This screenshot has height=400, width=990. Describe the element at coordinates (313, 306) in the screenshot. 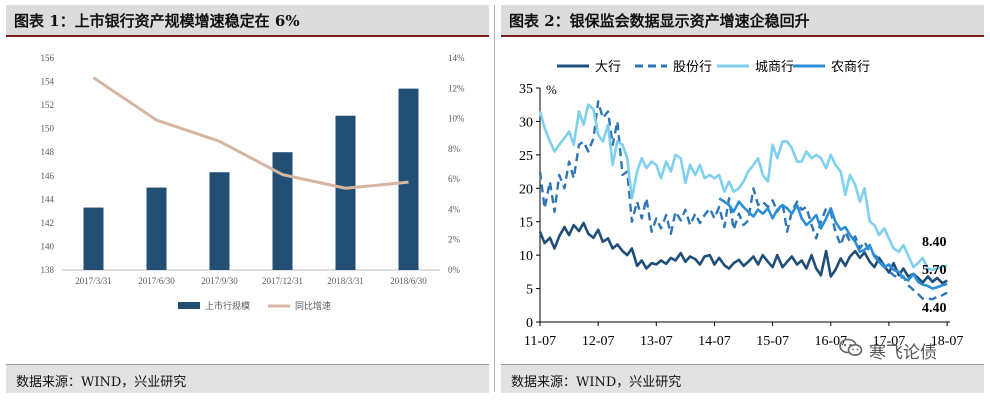

I see `legend-label: 同比增速` at that location.